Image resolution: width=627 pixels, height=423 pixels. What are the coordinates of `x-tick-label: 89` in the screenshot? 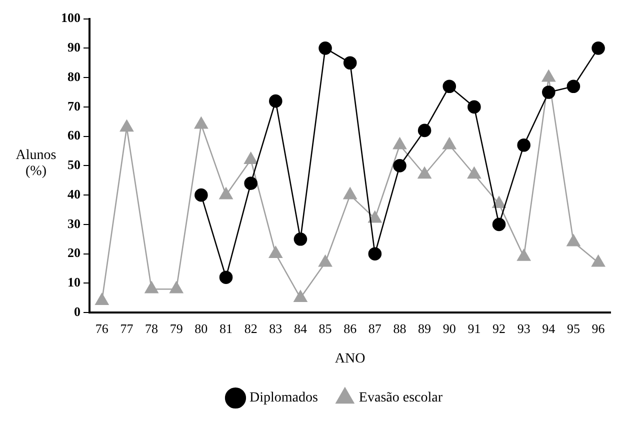 It's located at (425, 328).